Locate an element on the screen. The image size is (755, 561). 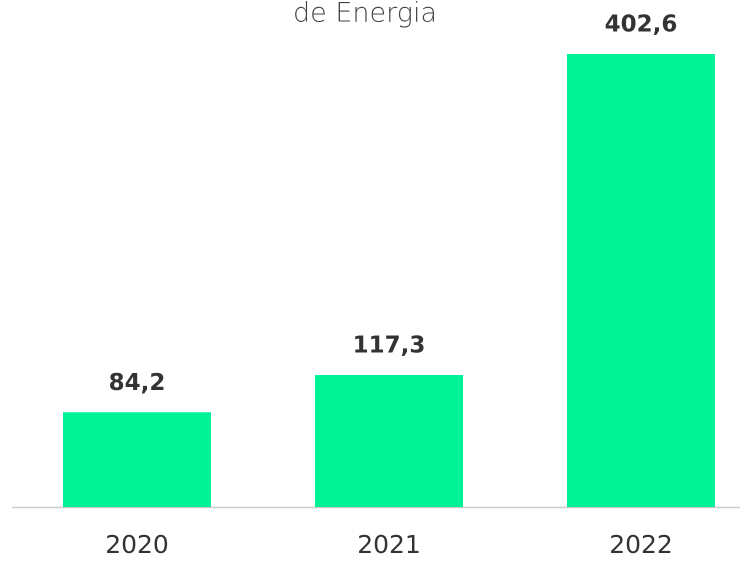
data-label: 84,2 is located at coordinates (137, 383).